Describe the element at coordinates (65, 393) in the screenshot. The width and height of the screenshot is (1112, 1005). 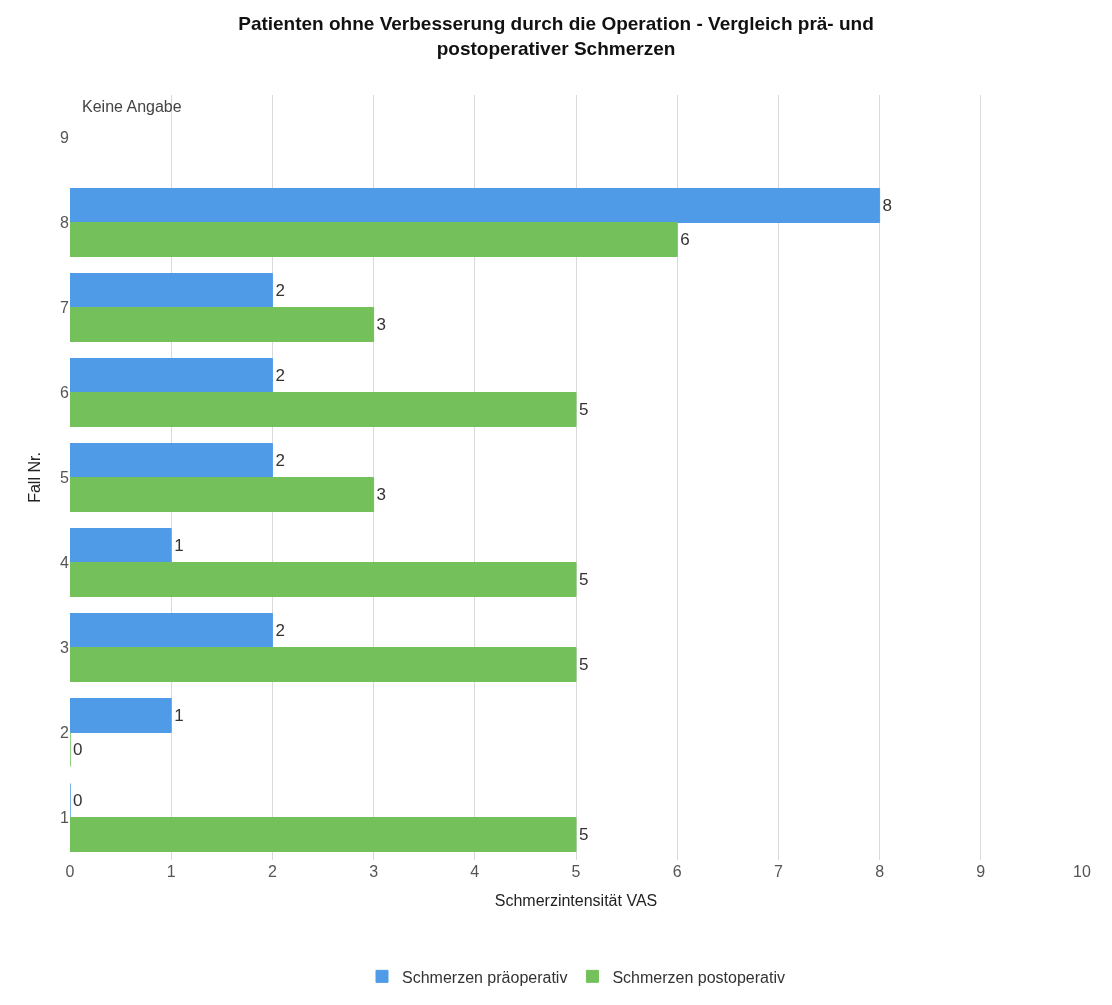
I see `y-tick-label: 6` at that location.